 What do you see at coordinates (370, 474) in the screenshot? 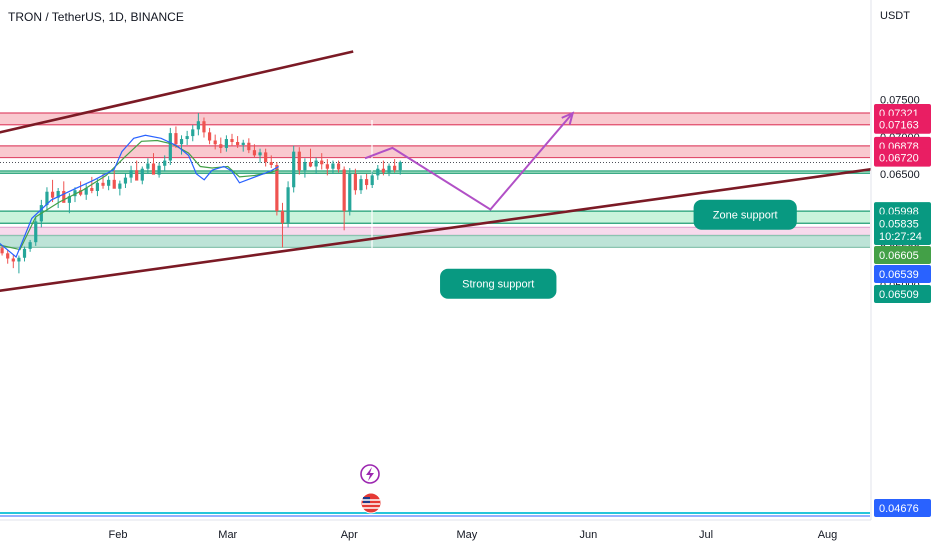
I see `lightning-icon-glyph` at bounding box center [370, 474].